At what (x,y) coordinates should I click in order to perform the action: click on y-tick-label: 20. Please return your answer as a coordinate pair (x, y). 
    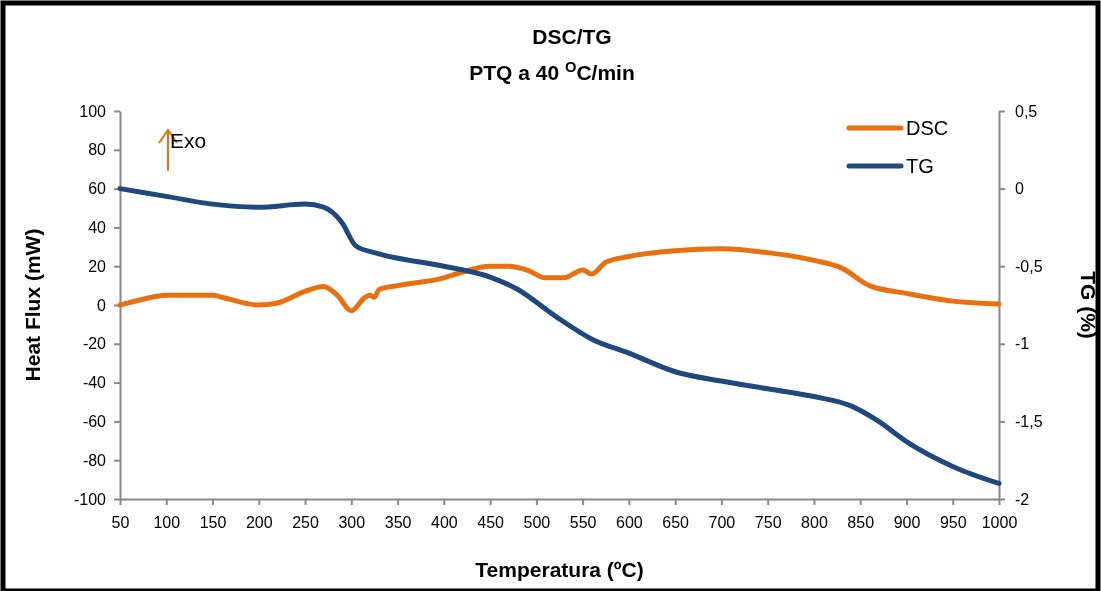
    Looking at the image, I should click on (97, 266).